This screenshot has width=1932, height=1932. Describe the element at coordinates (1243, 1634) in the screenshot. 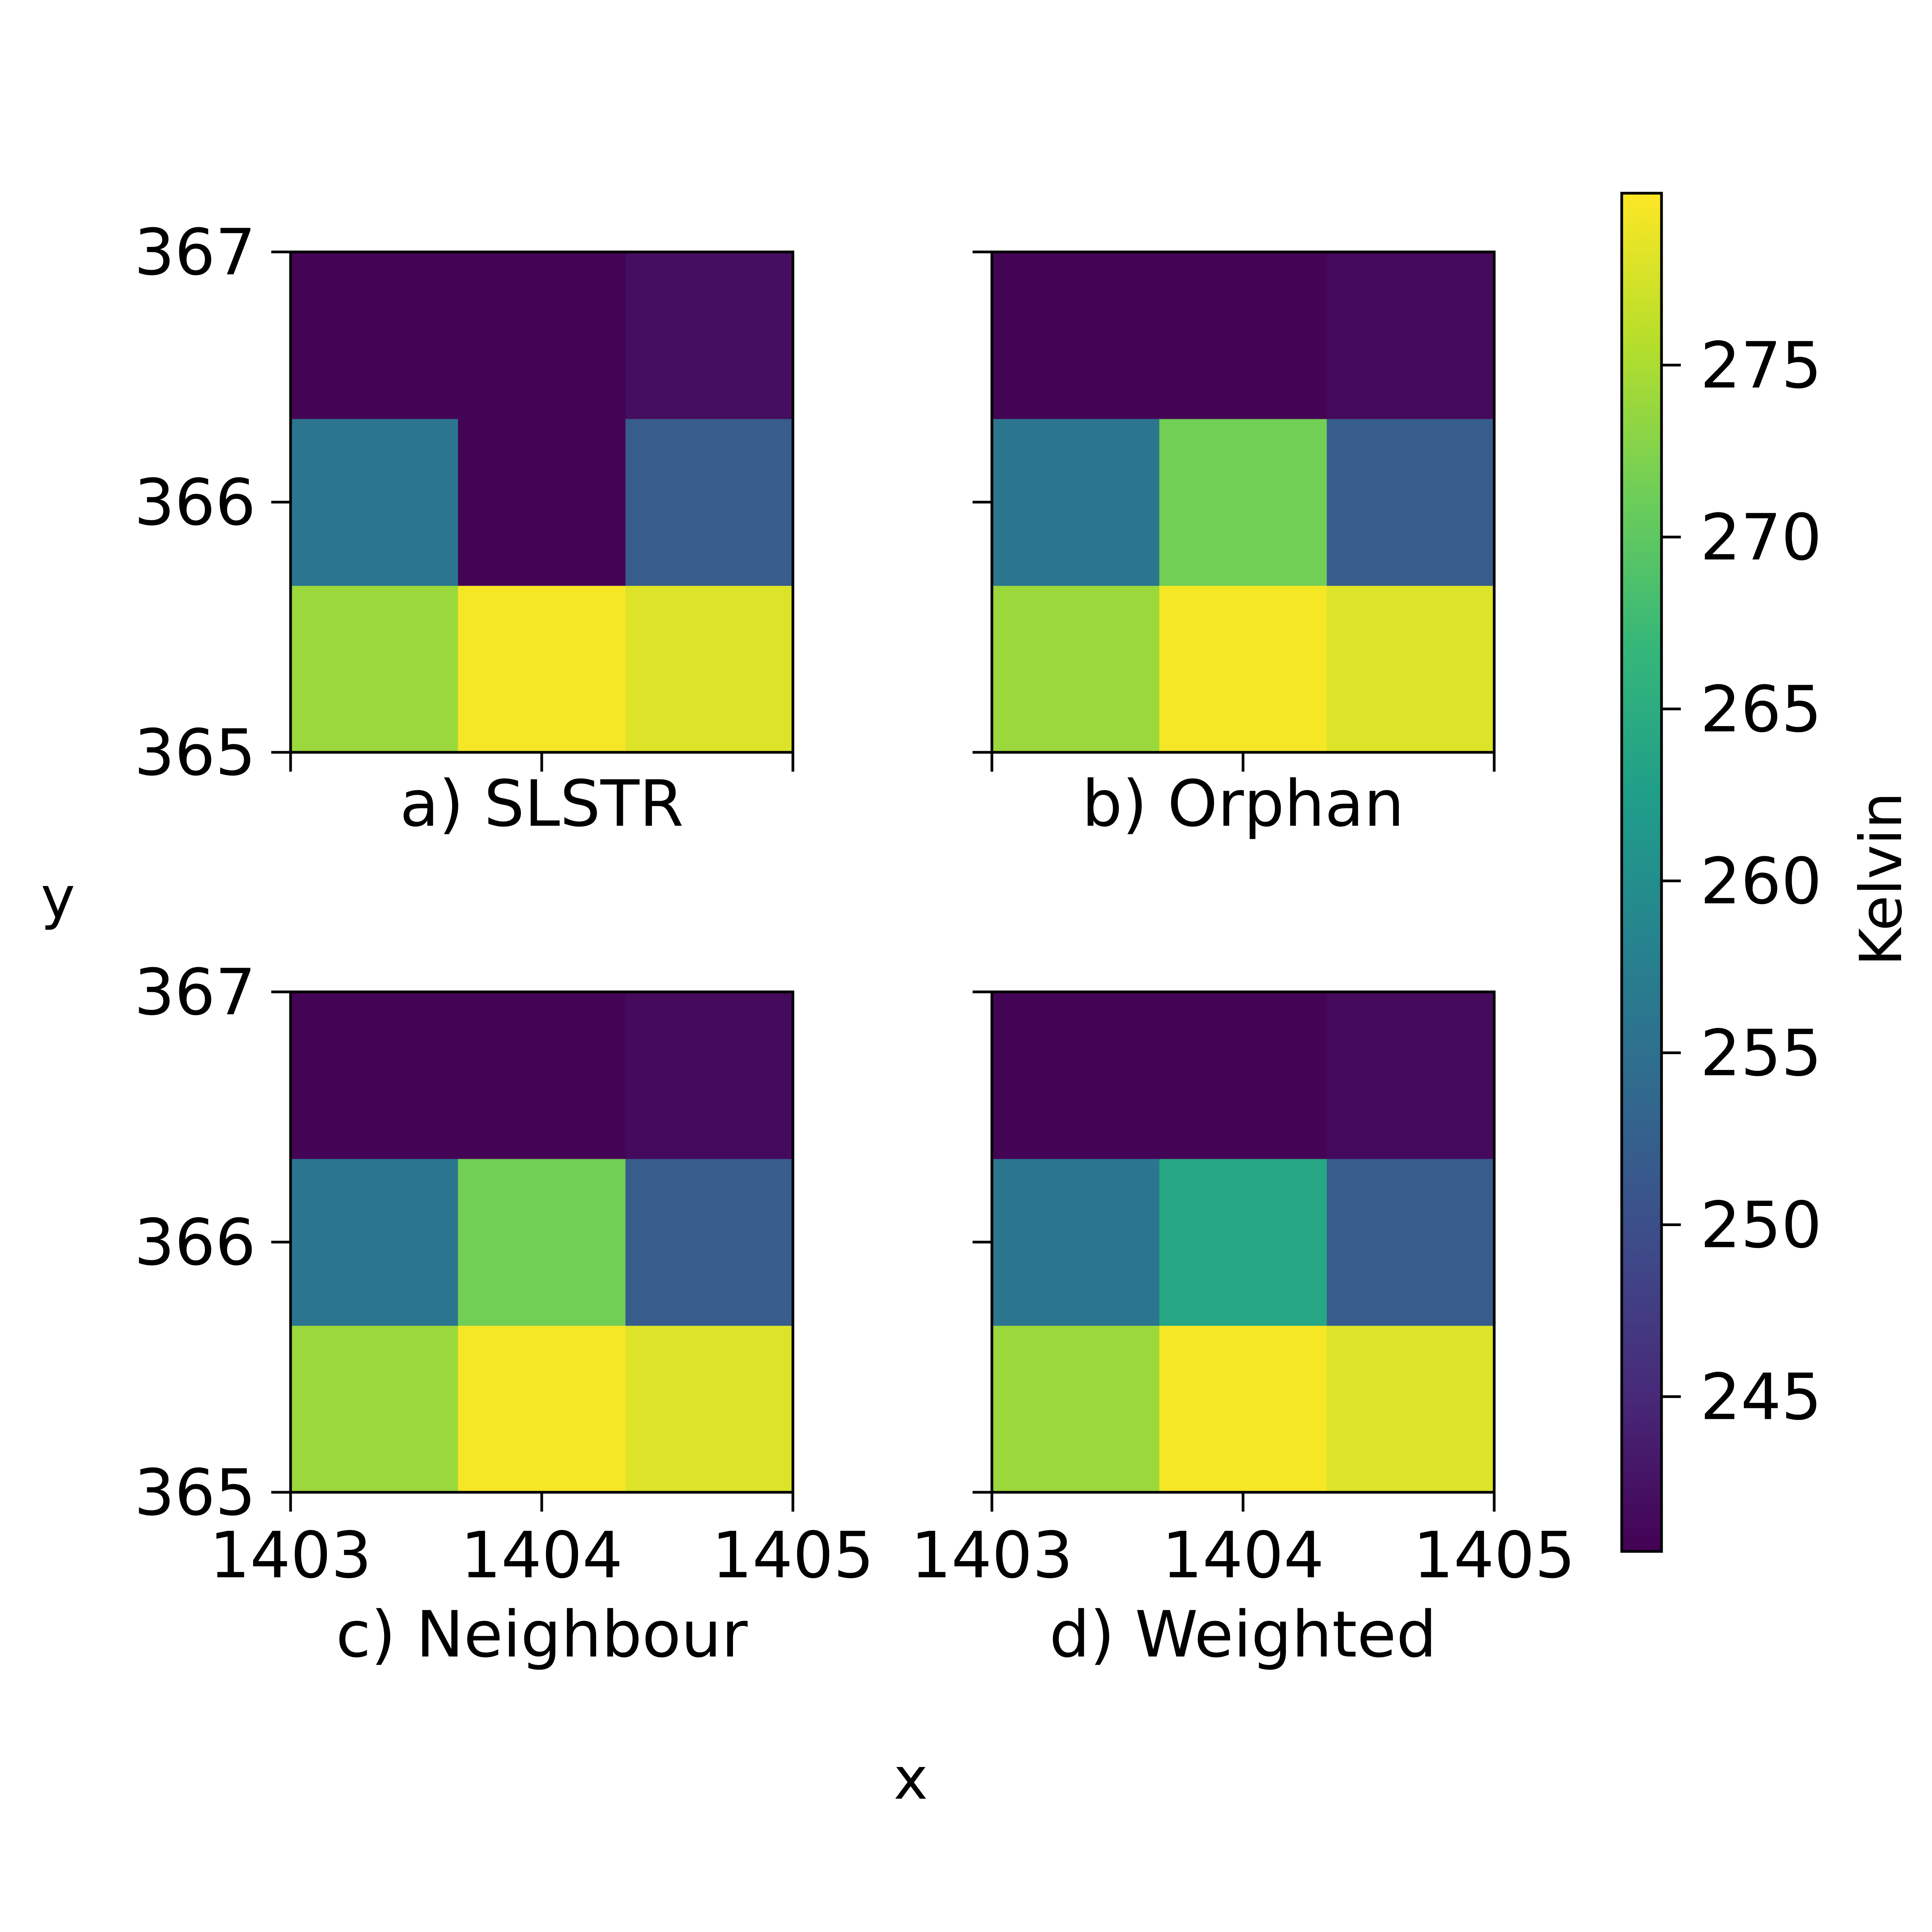

I see `panel-title: d) Weighted` at that location.